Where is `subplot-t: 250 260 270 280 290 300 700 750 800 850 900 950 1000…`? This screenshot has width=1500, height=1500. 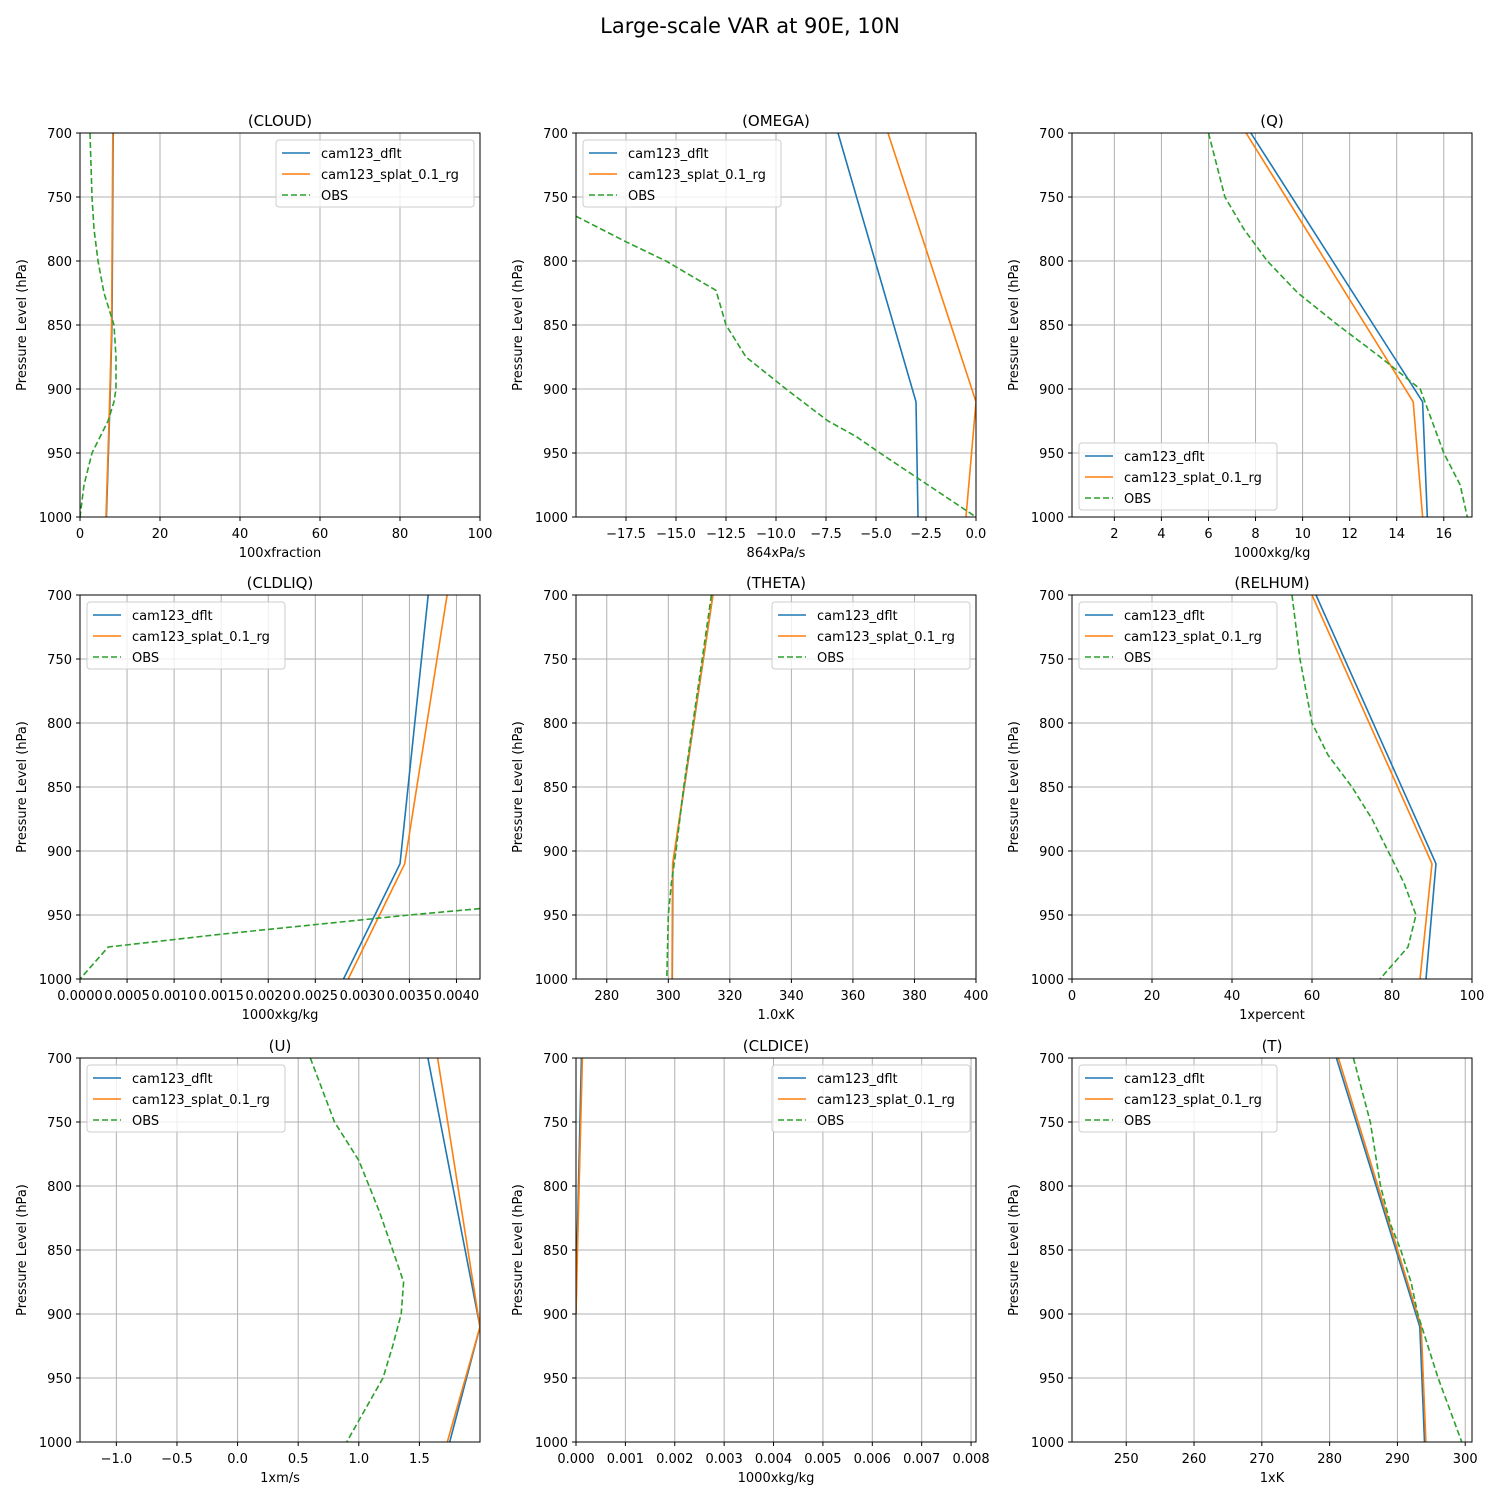 subplot-t: 250 260 270 280 290 300 700 750 800 850 900 950 1000… is located at coordinates (1242, 1261).